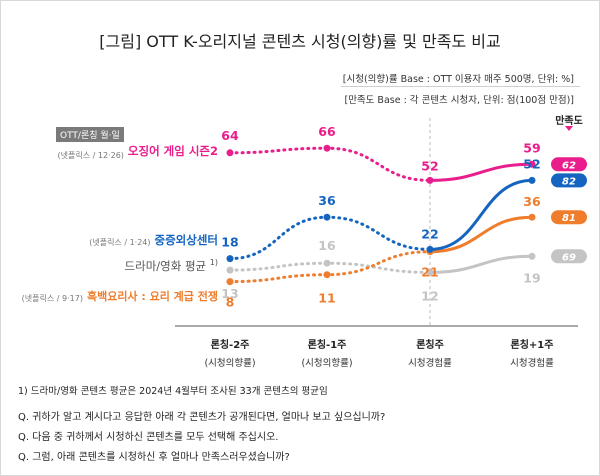  I want to click on series-source-label: (넷플릭스 / 1·24), so click(119, 242).